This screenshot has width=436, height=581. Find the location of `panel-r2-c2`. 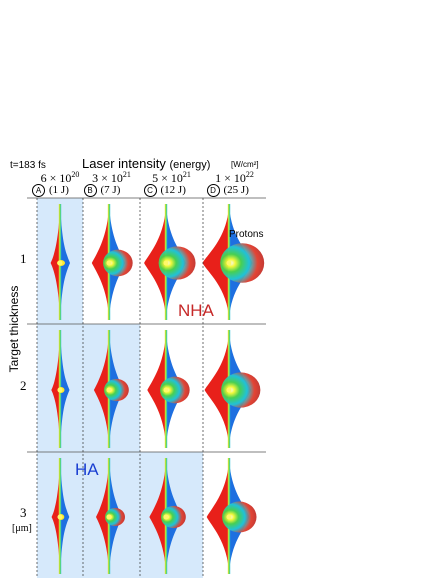

panel-r2-c2 is located at coordinates (111, 389).